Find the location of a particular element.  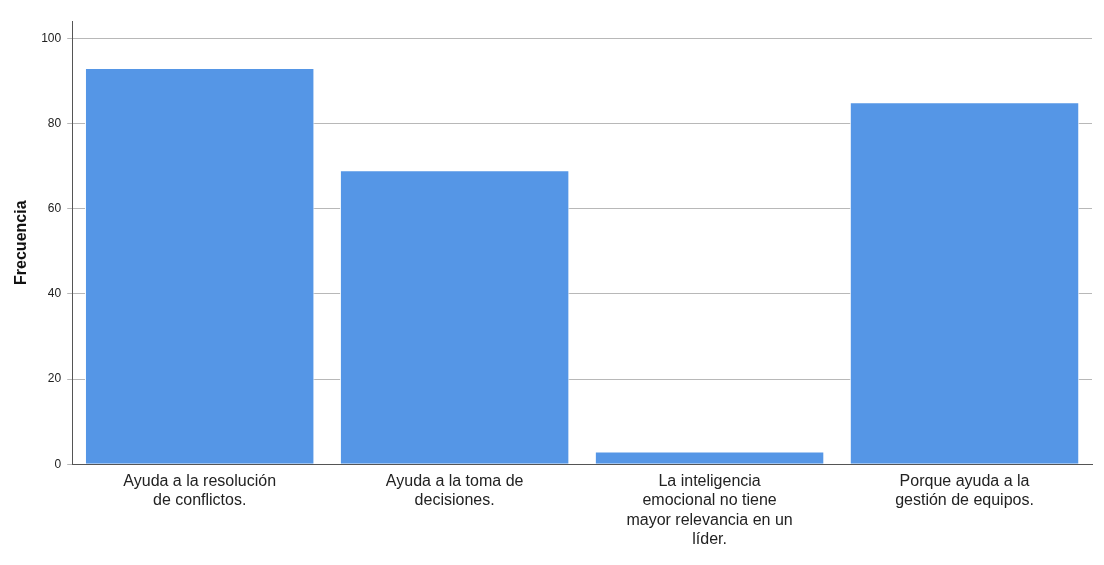

x-tick-label: Porque ayuda a la gestión de equipos. is located at coordinates (964, 490).